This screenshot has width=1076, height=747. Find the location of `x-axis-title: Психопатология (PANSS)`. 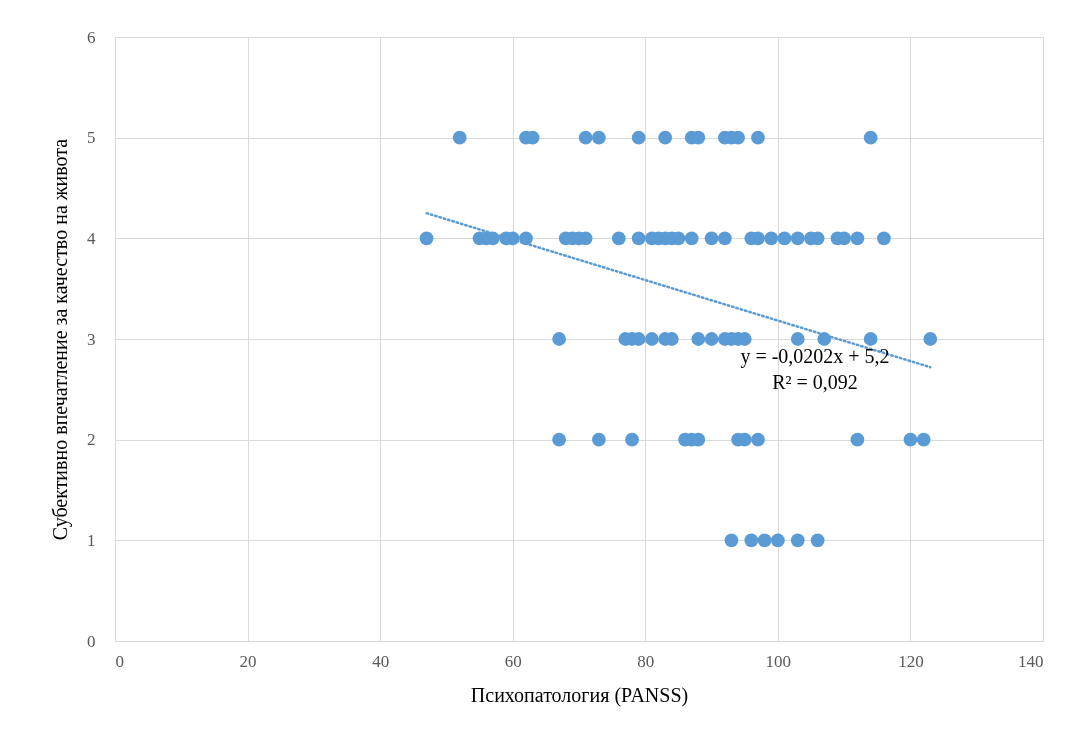

x-axis-title: Психопатология (PANSS) is located at coordinates (579, 695).